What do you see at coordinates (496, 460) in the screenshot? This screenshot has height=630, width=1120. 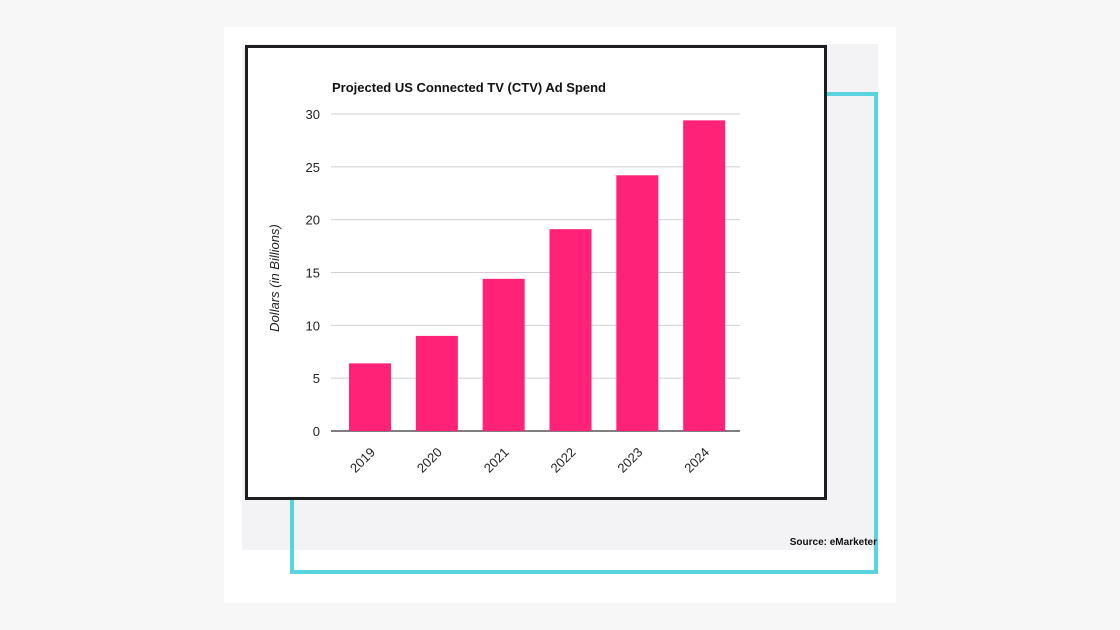 I see `x-tick-label: 2021` at bounding box center [496, 460].